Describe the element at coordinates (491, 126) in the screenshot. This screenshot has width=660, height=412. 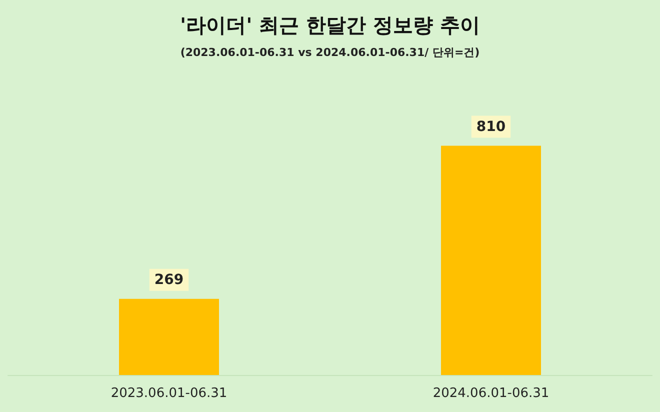
I see `data-label: 810` at that location.